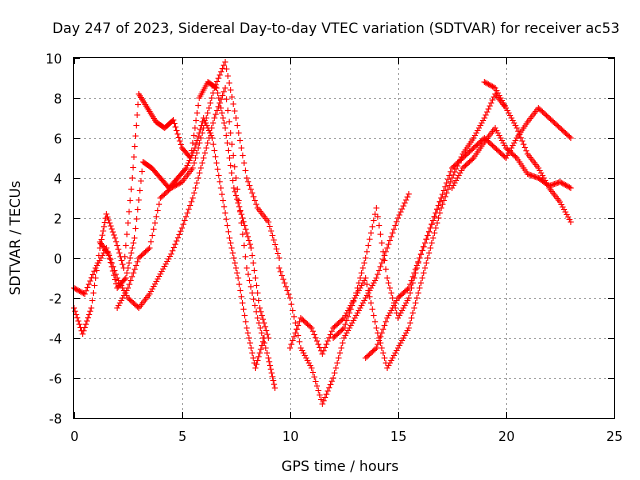 This screenshot has height=480, width=640. What do you see at coordinates (55, 380) in the screenshot?
I see `y-tick-label: -6` at bounding box center [55, 380].